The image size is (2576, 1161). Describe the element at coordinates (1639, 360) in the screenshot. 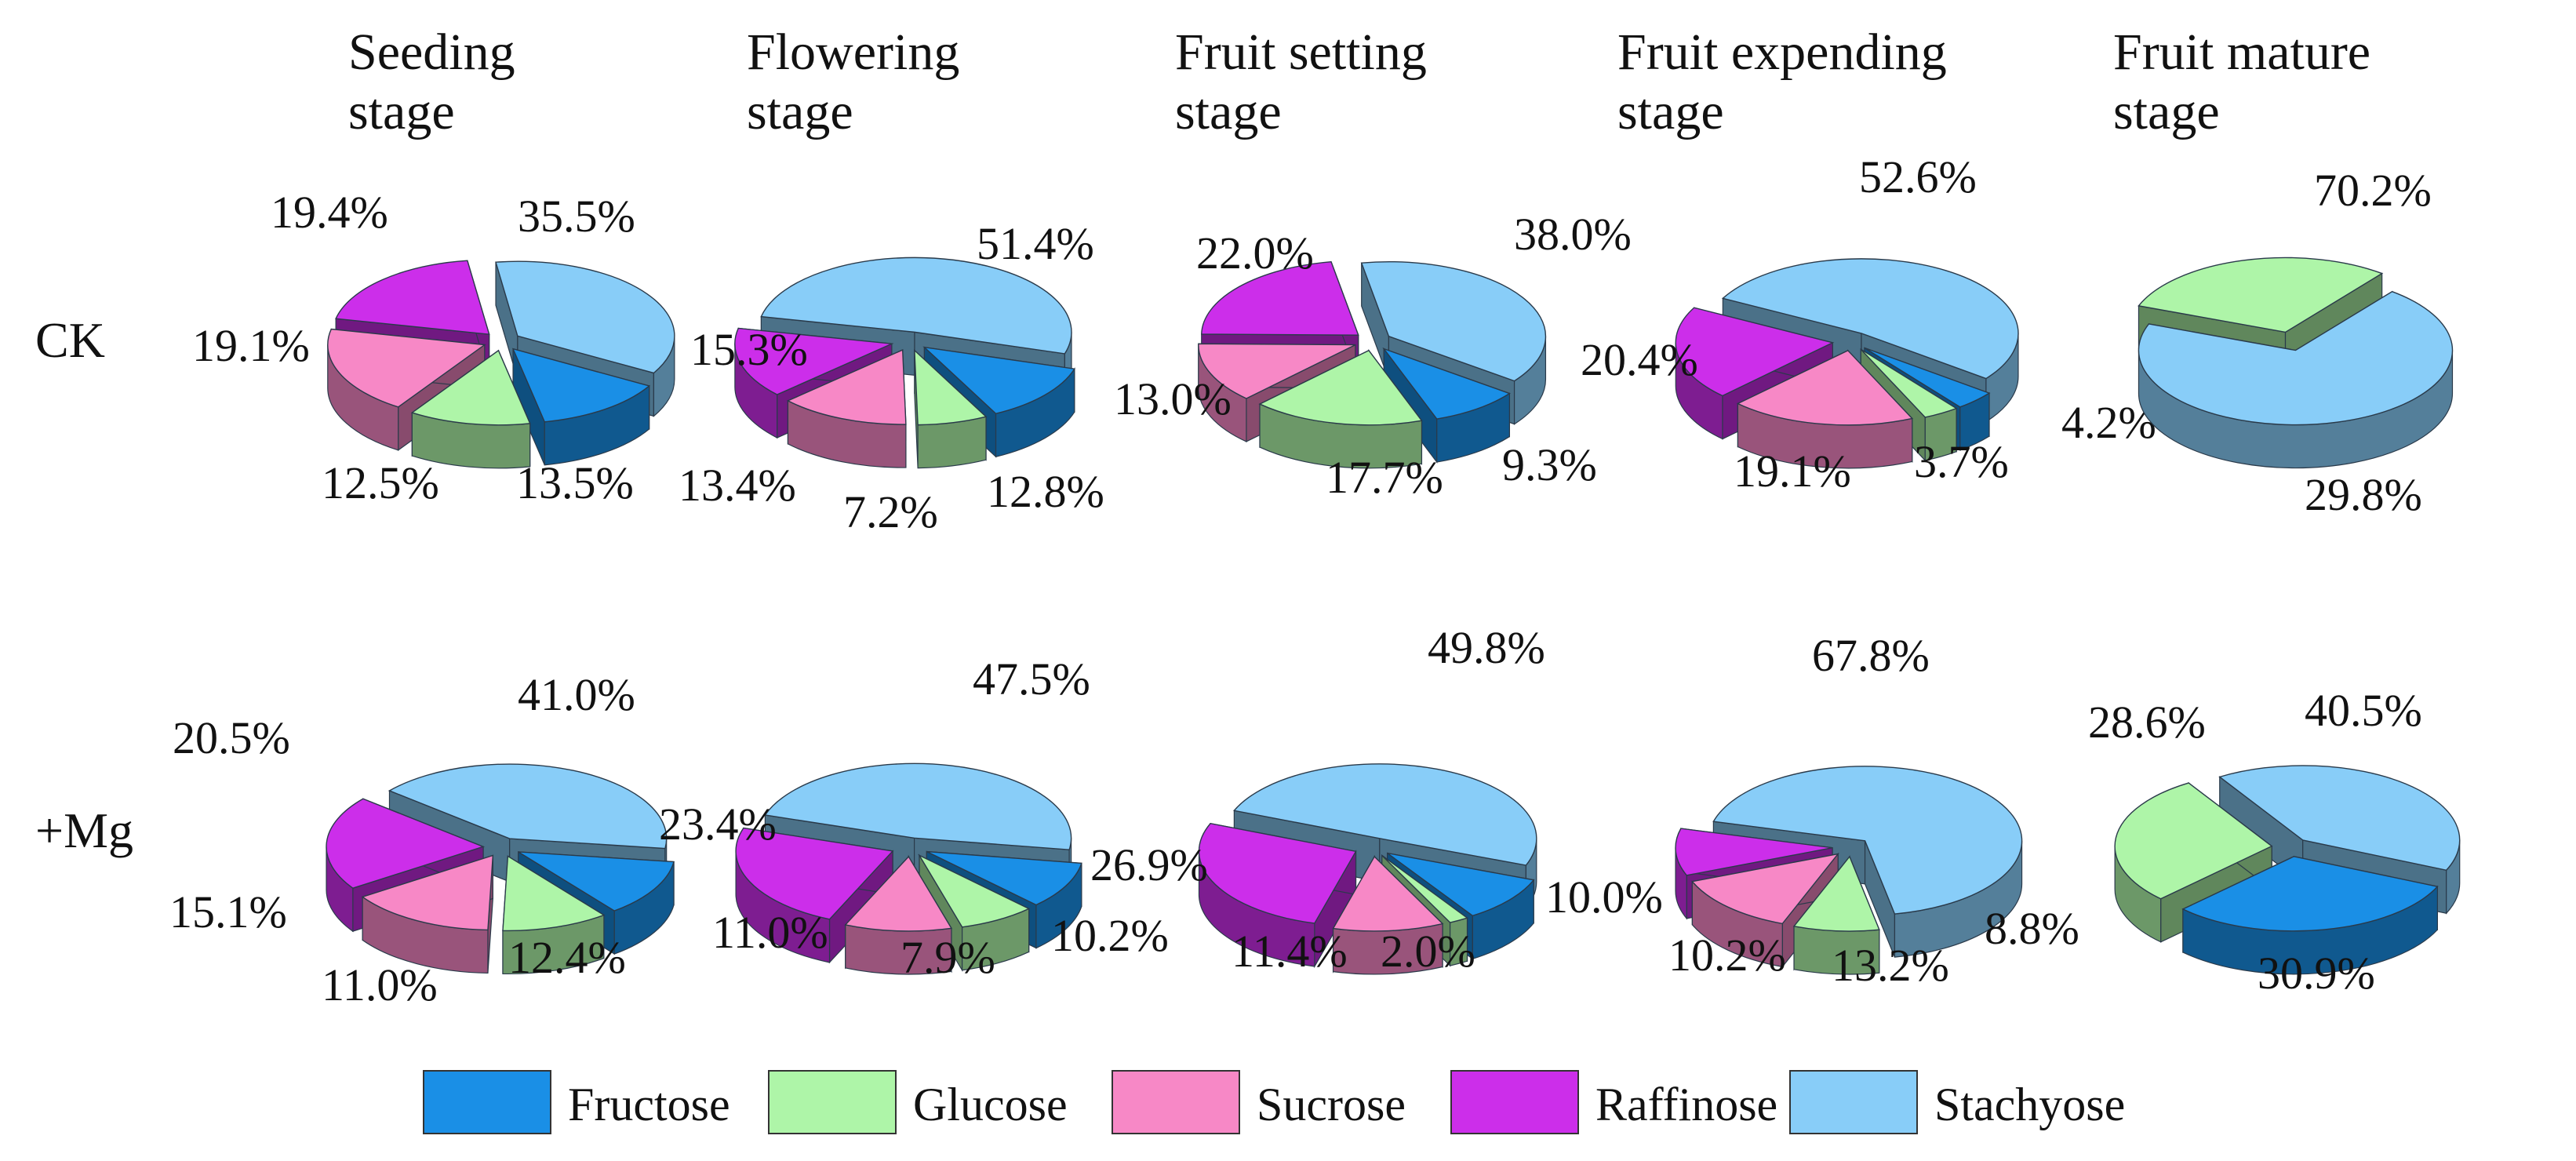

I see `data-label-ck-4-raffinose: 20.4%` at that location.